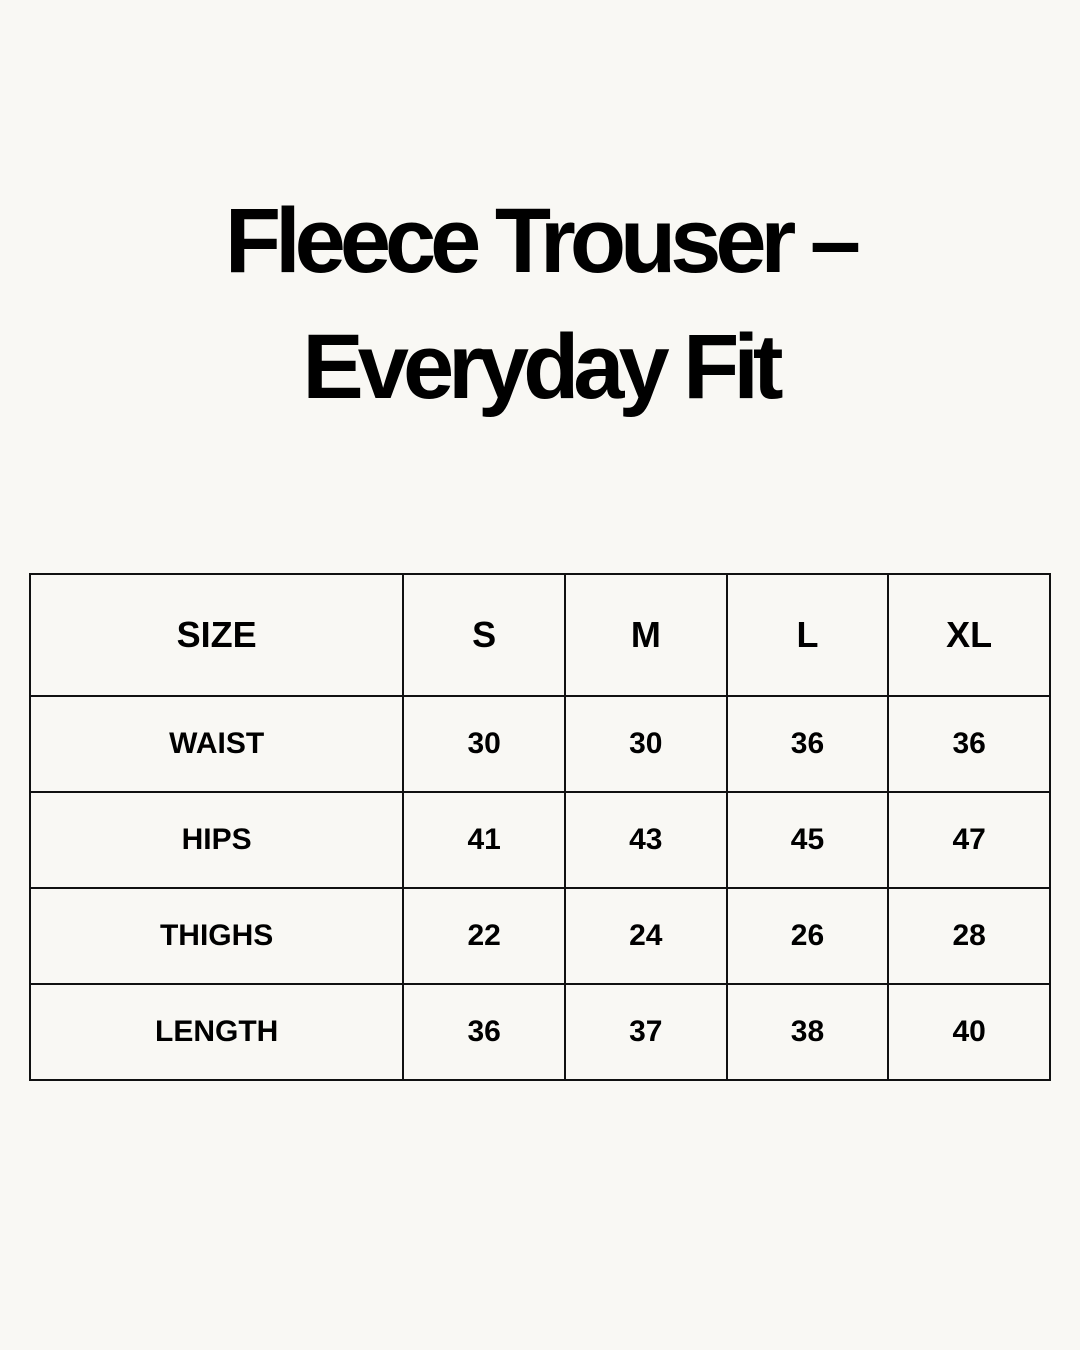 Image resolution: width=1080 pixels, height=1350 pixels. Describe the element at coordinates (645, 635) in the screenshot. I see `header-m: M` at that location.